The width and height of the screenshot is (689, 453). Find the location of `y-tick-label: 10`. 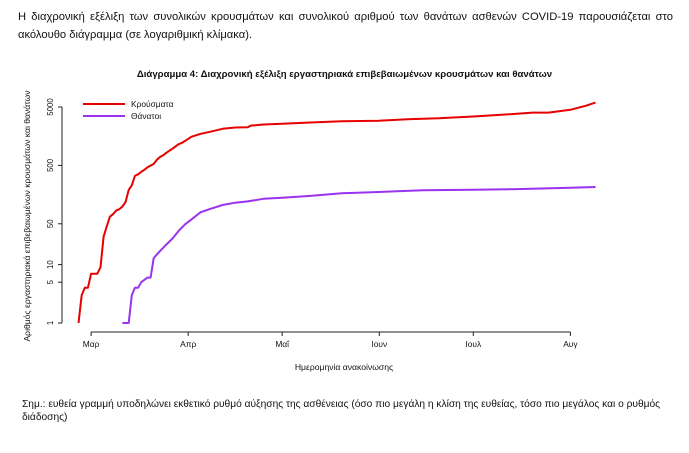

y-tick-label: 10 is located at coordinates (50, 264).